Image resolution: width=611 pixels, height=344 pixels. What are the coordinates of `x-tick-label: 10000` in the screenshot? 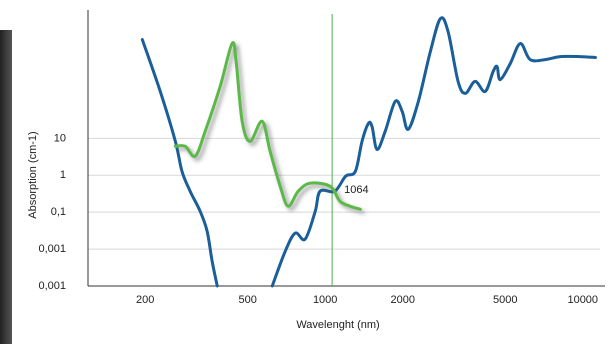 It's located at (582, 300).